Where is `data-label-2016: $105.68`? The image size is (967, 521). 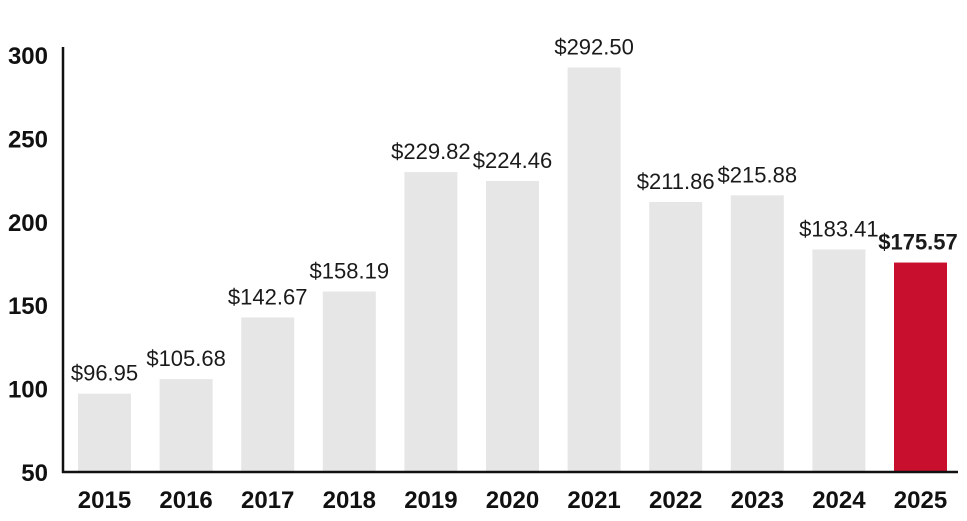 data-label-2016: $105.68 is located at coordinates (186, 358).